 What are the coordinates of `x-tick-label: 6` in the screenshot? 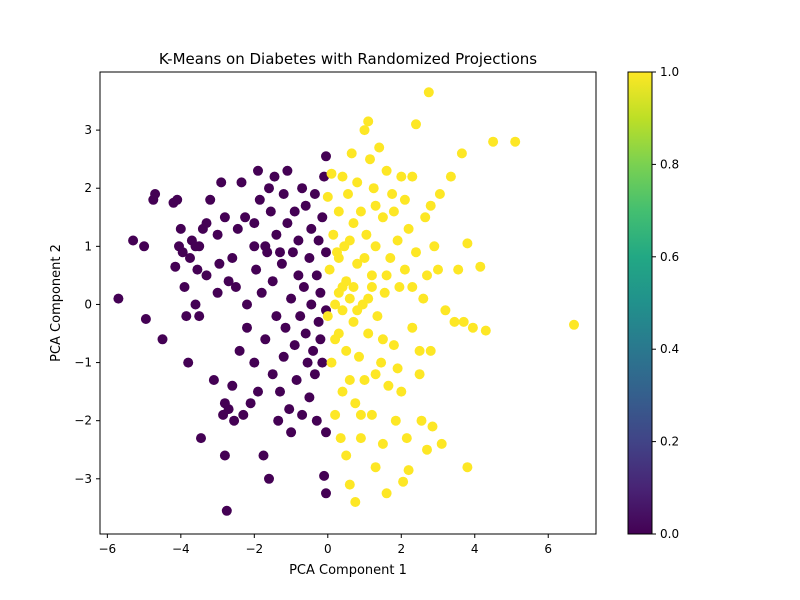 It's located at (548, 549).